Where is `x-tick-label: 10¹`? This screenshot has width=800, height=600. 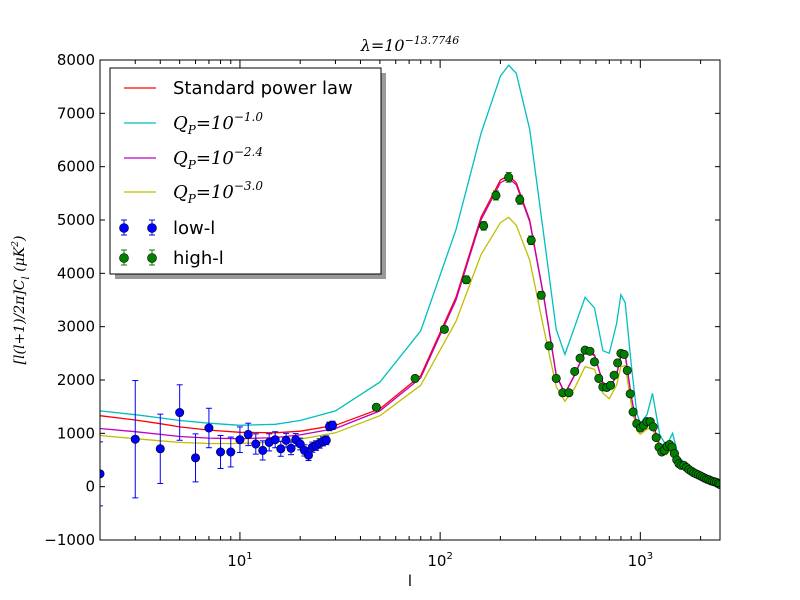 x-tick-label: 10¹ is located at coordinates (239, 560).